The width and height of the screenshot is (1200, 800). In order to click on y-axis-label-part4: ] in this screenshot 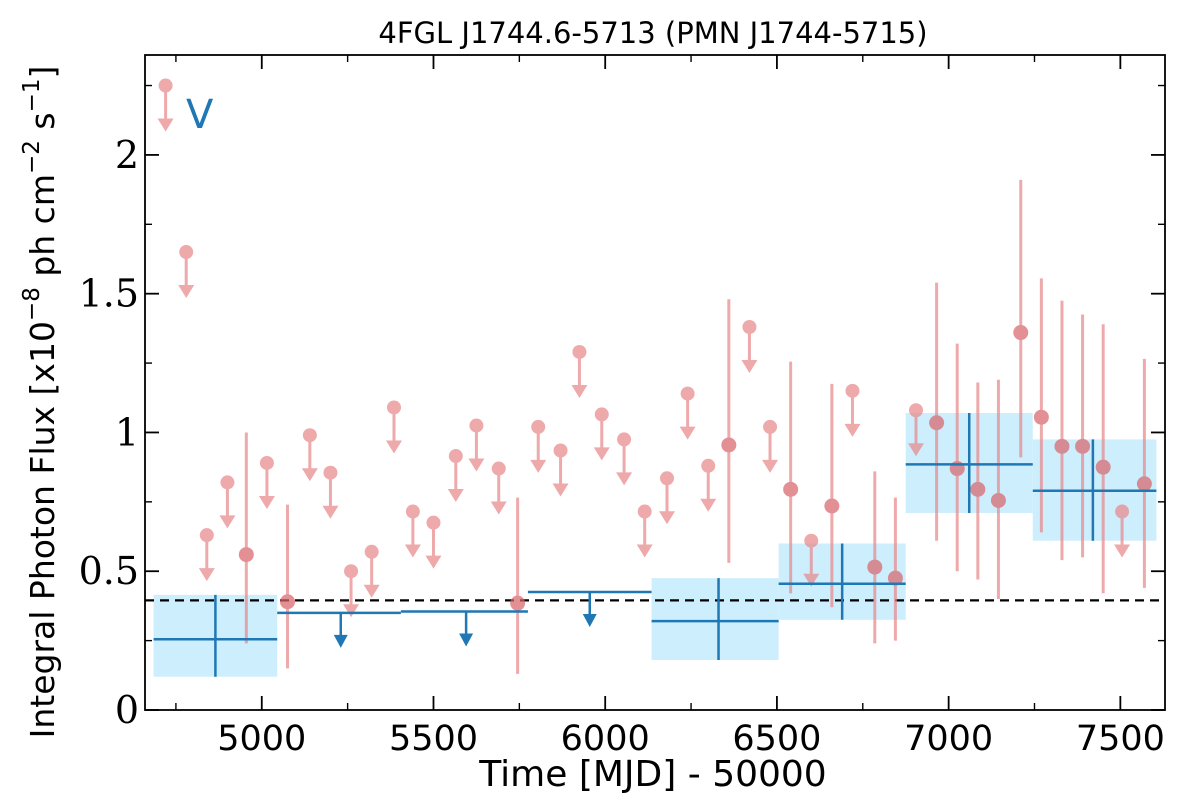, I will do `click(42, 72)`.